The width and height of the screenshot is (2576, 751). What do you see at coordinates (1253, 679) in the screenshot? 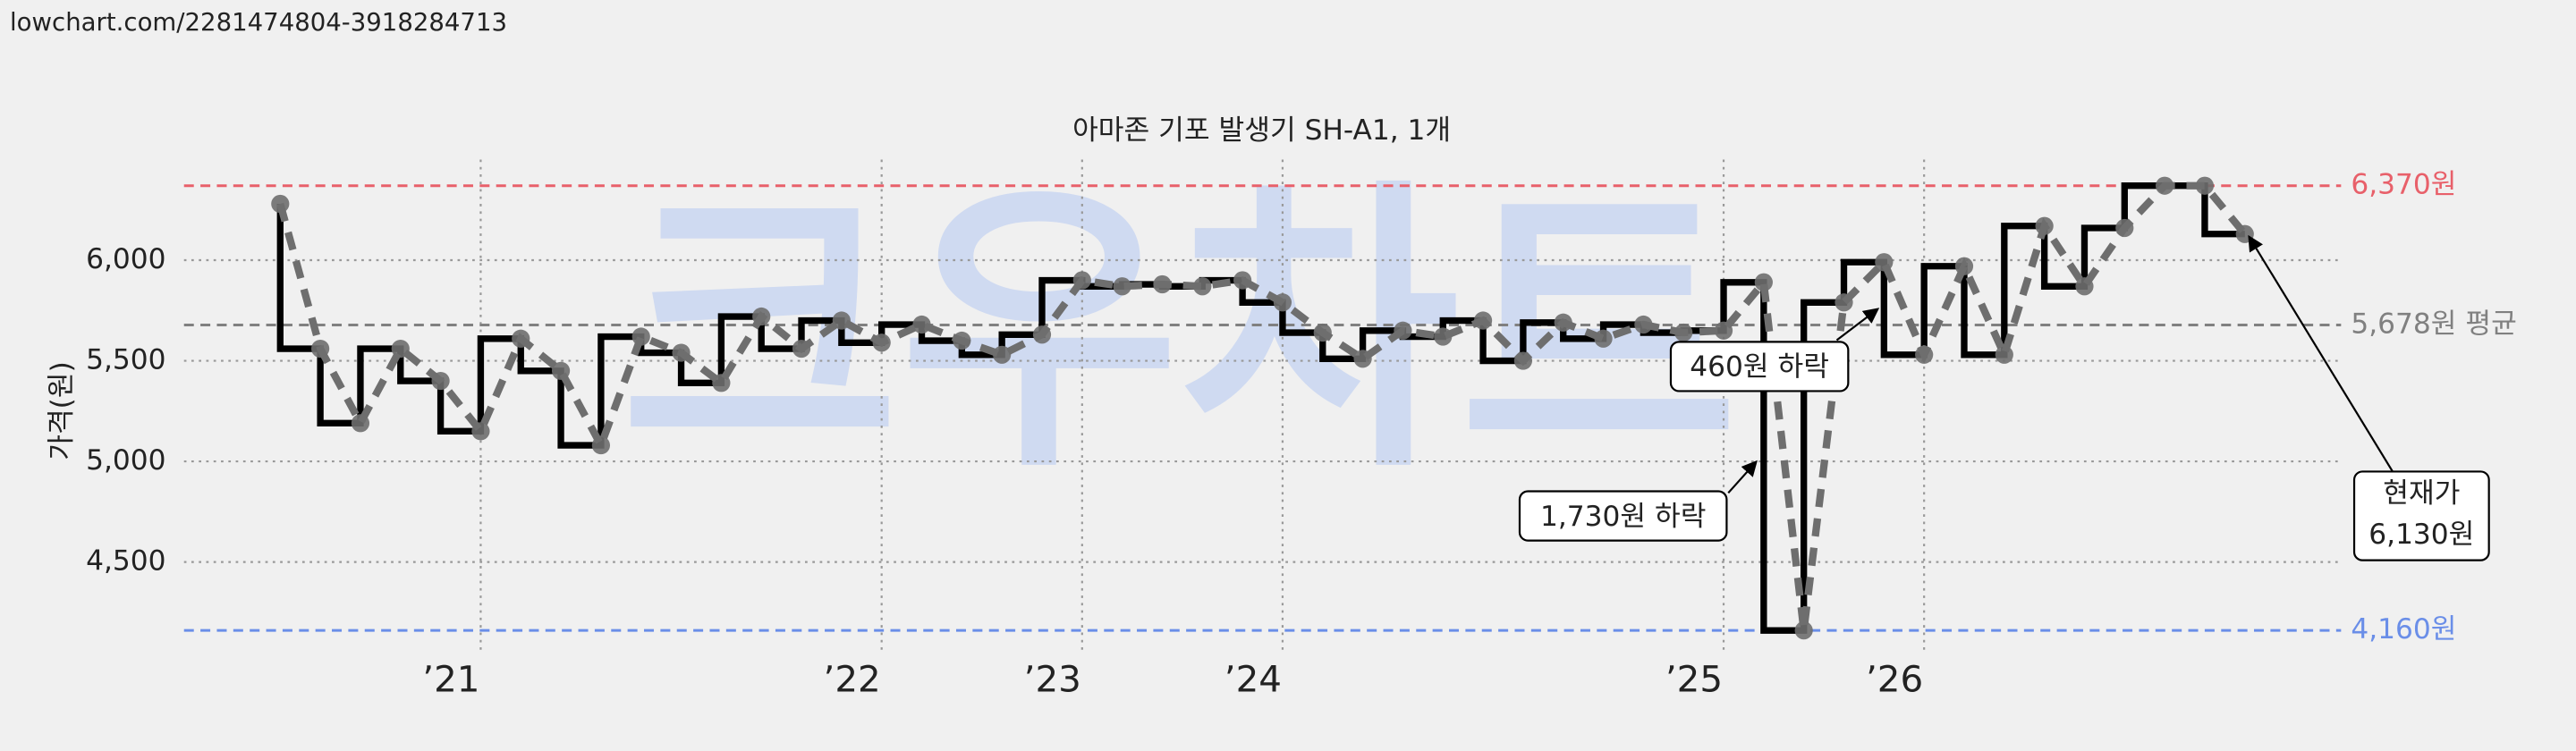
I see `x-tick-label: ’24` at bounding box center [1253, 679].